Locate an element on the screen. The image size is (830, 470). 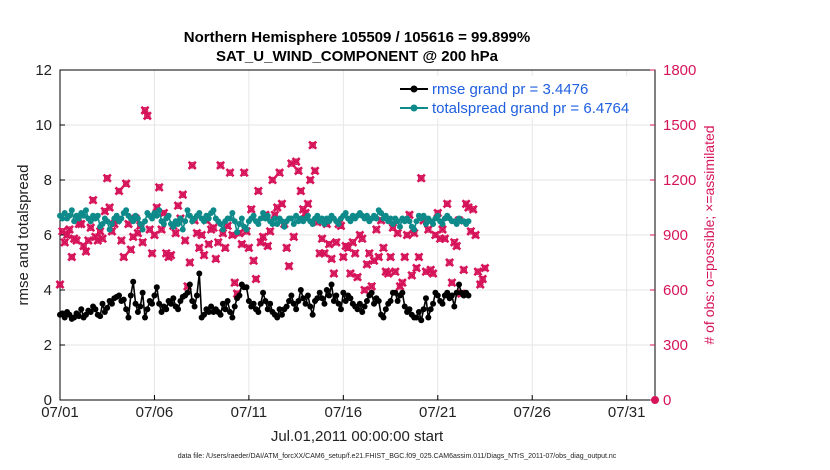
y-tick-label: 6 is located at coordinates (48, 235).